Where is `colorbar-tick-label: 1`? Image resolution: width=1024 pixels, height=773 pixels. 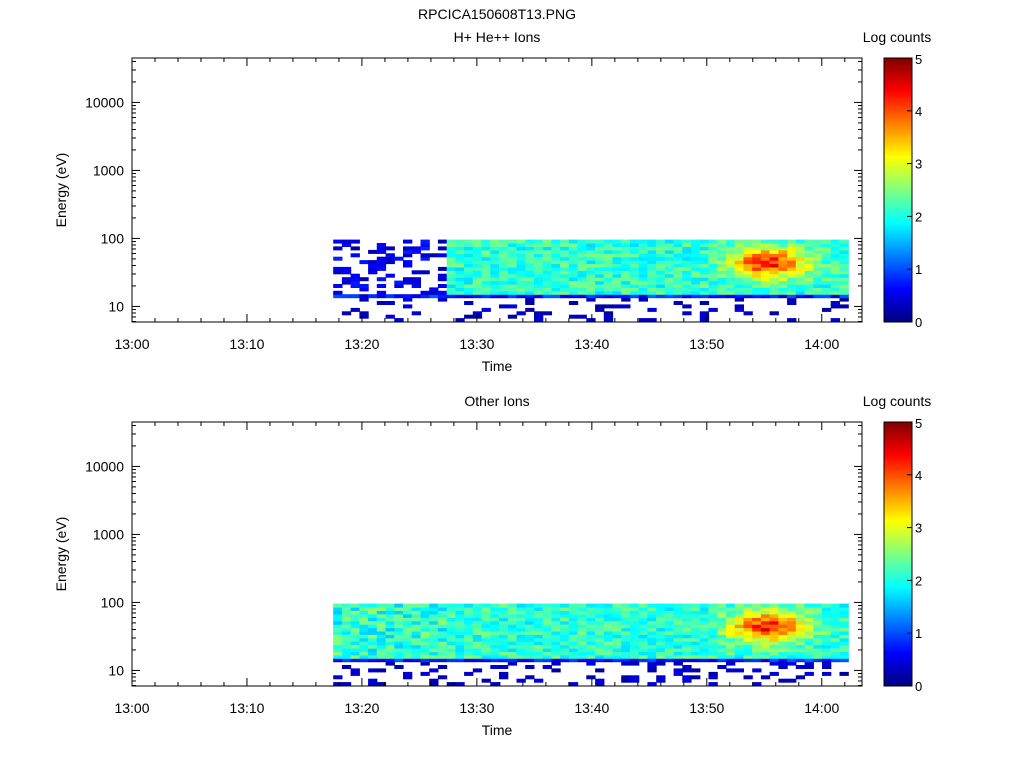
colorbar-tick-label: 1 is located at coordinates (918, 269).